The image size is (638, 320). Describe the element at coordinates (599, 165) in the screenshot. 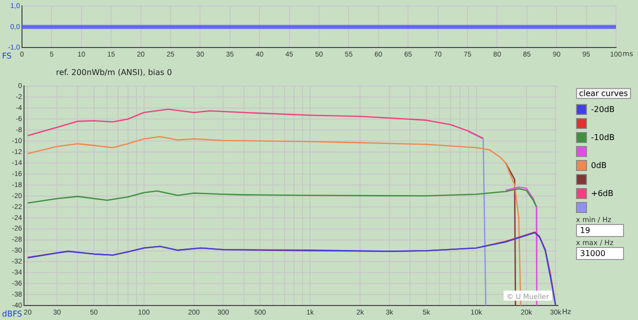

I see `legend-label: 0dB` at that location.